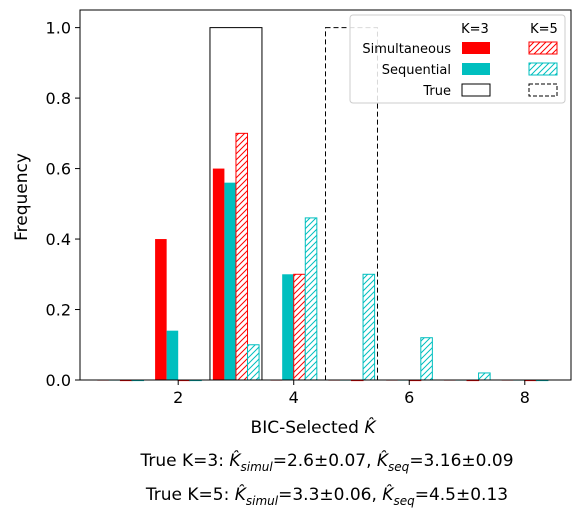 This screenshot has width=581, height=520. I want to click on bar-sequential-k3-x4, so click(288, 327).